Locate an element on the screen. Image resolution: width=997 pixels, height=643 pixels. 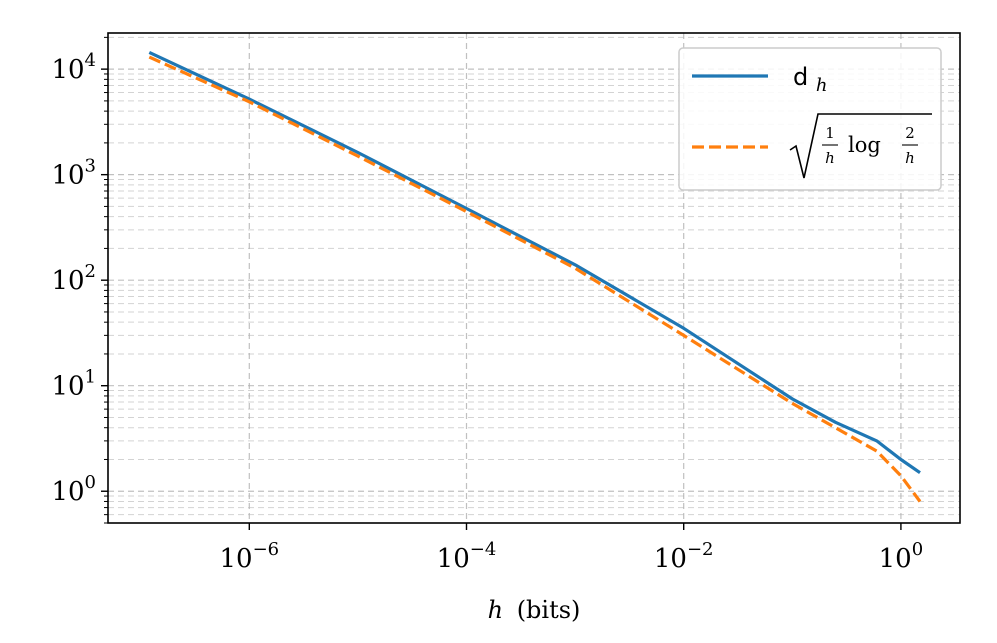
y-tick-exponent: 2 is located at coordinates (90, 271).